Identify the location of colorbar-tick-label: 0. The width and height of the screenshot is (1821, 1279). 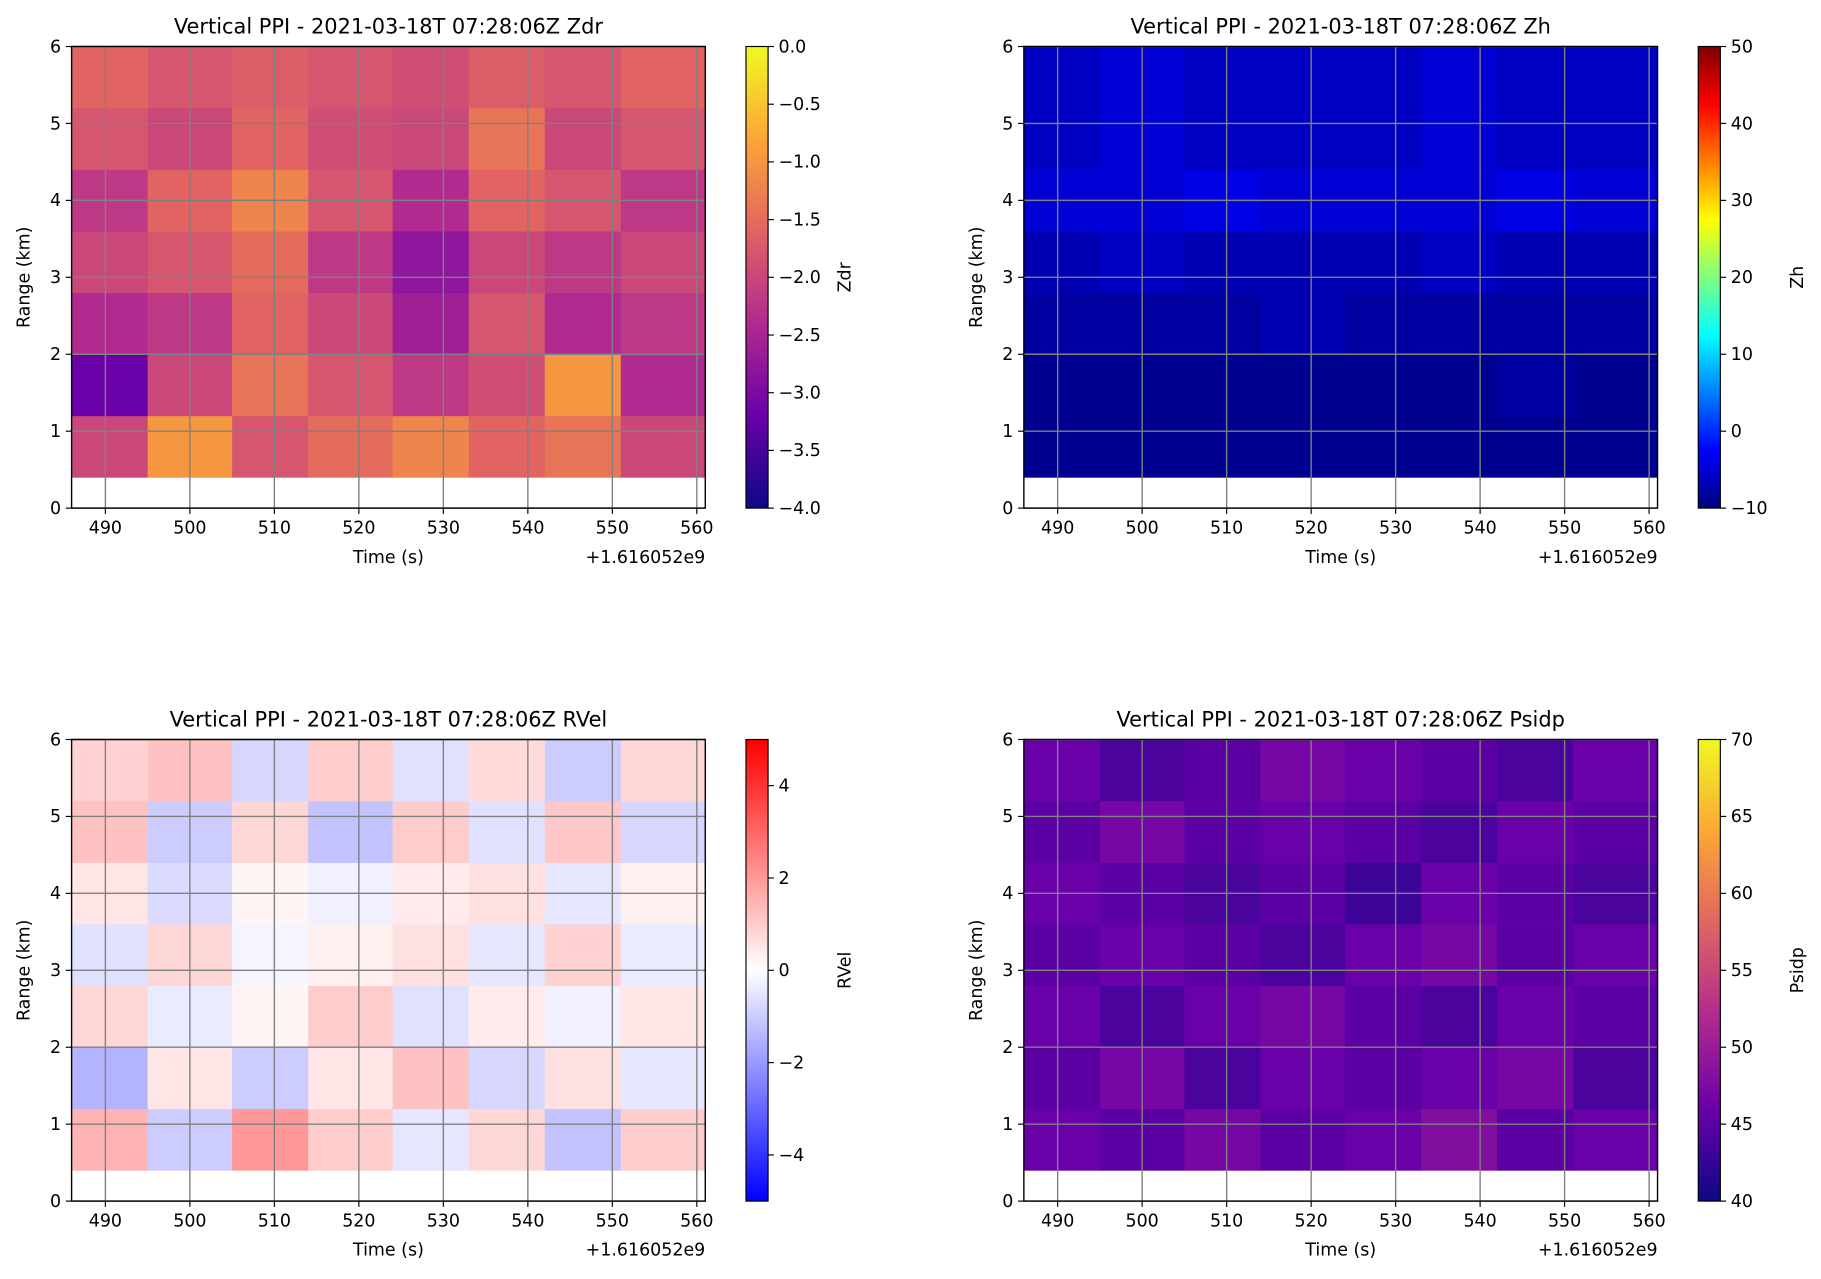
(1736, 432).